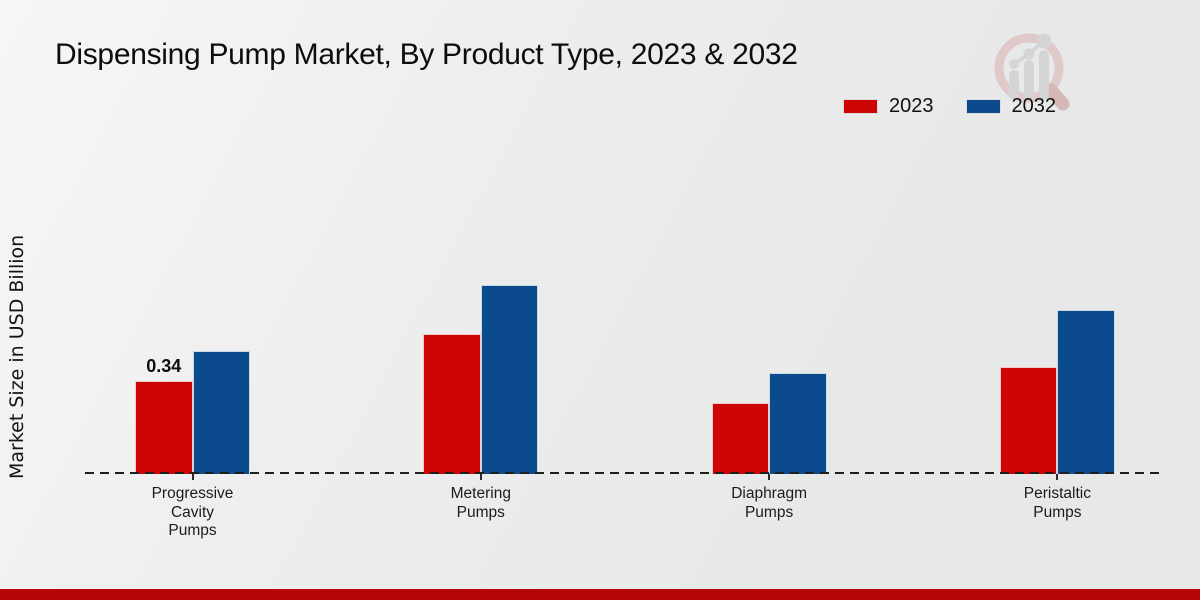  I want to click on legend-item-2023: 2023, so click(888, 106).